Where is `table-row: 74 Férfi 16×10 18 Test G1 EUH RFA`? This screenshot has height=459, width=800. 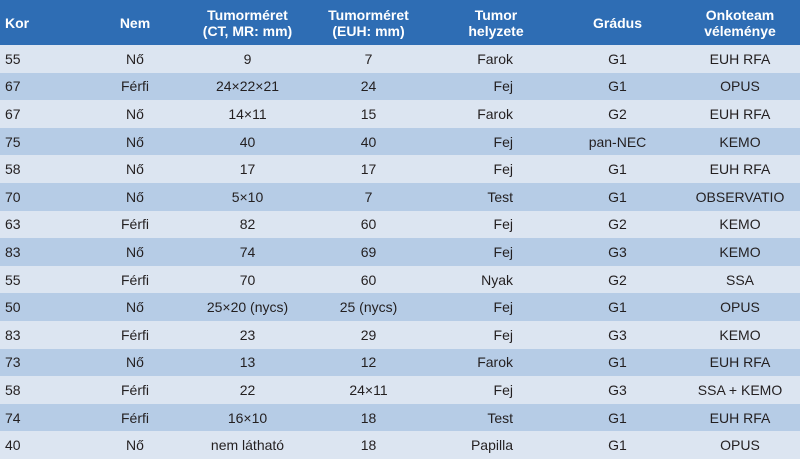
table-row: 74 Férfi 16×10 18 Test G1 EUH RFA is located at coordinates (400, 417).